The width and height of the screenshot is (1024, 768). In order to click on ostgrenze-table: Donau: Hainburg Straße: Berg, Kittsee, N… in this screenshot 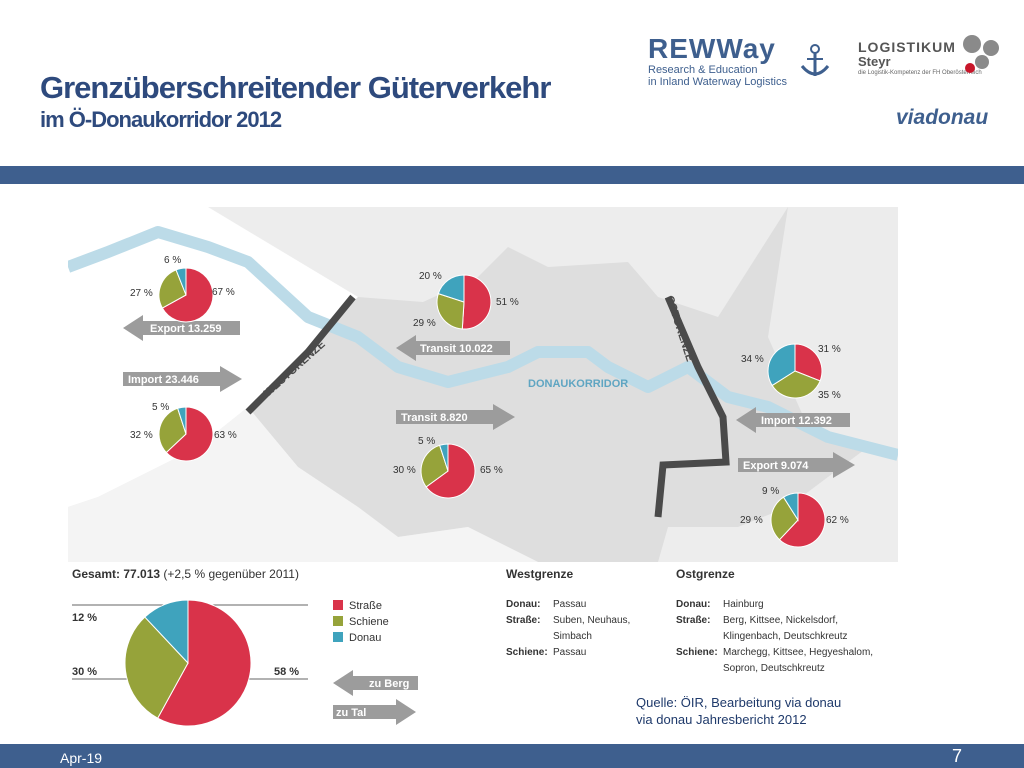, I will do `click(774, 636)`.